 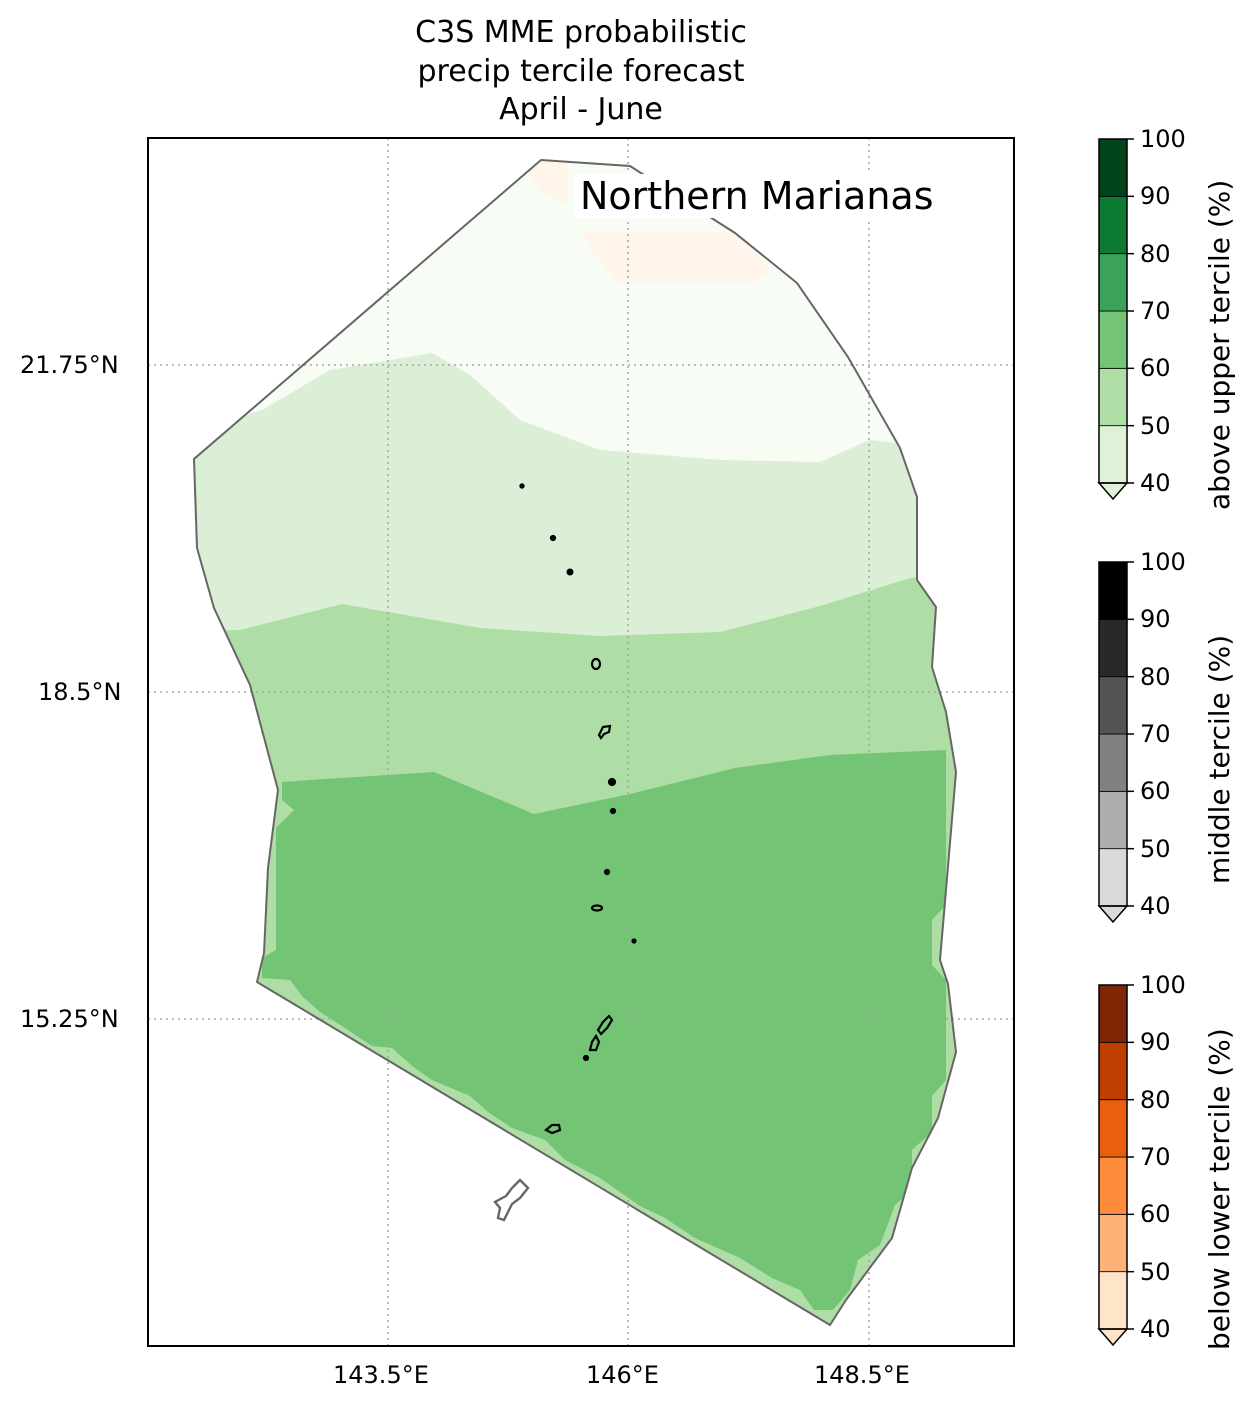 What do you see at coordinates (1219, 1189) in the screenshot?
I see `colorbar-label: below lower tercile (%)` at bounding box center [1219, 1189].